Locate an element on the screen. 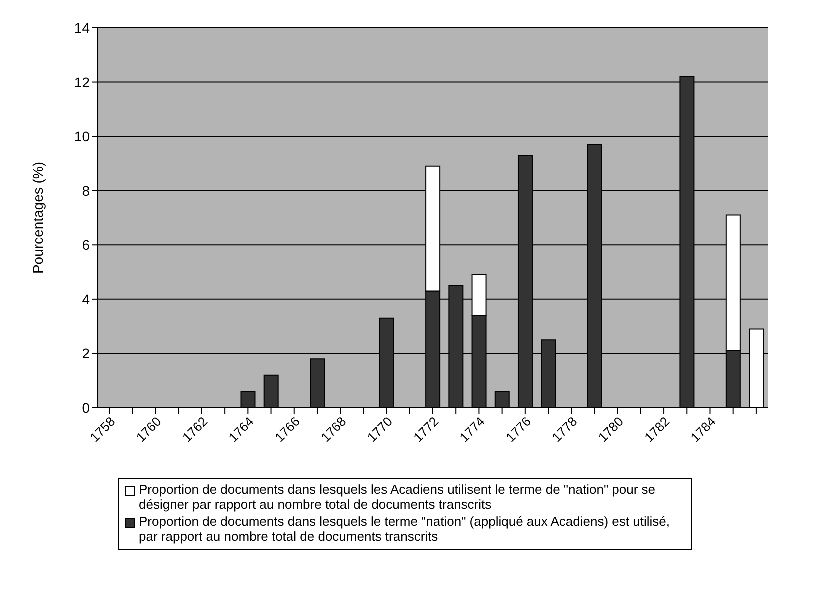 The width and height of the screenshot is (828, 592). y-tick-label: 8 is located at coordinates (86, 190).